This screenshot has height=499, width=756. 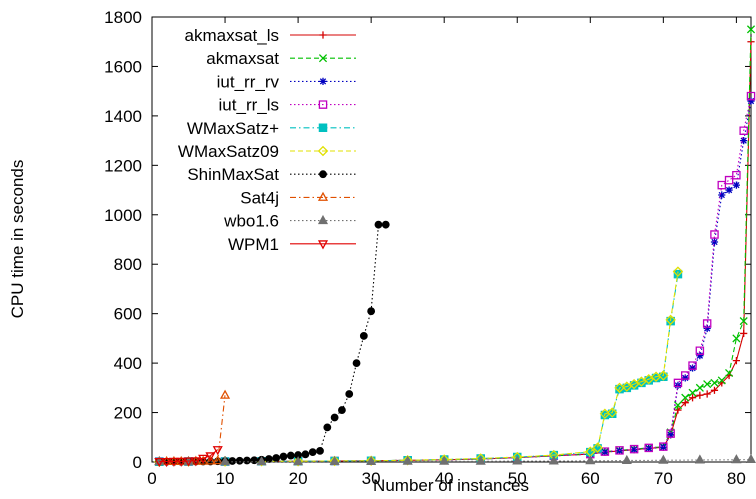 I want to click on legend-item: WMaxSatz+, so click(x=271, y=128).